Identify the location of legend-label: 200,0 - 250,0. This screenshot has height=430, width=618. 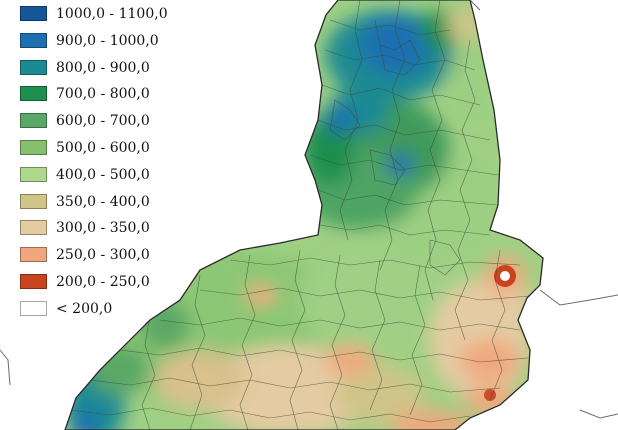
(103, 281).